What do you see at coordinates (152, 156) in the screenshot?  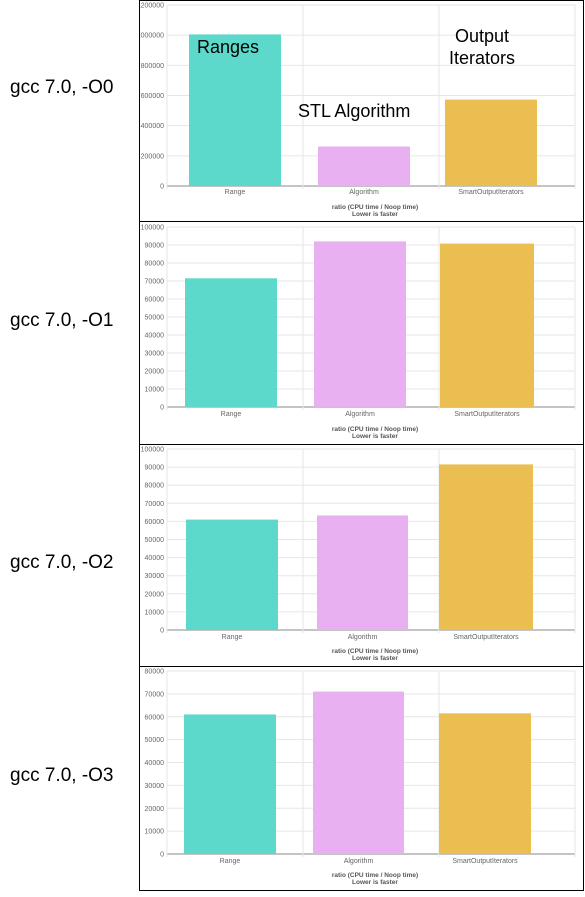 I see `y-tick-label: 200000` at bounding box center [152, 156].